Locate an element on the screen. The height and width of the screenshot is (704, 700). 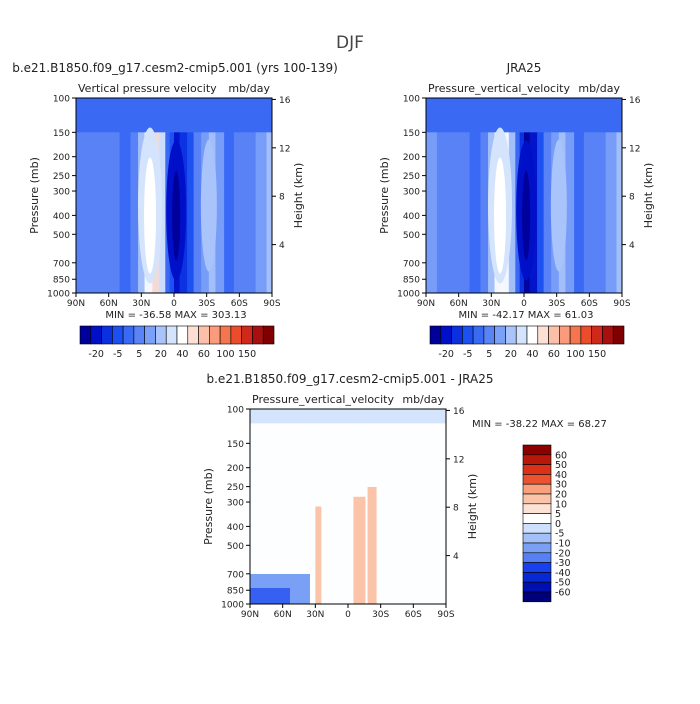
y-tick-label: 100 is located at coordinates (411, 100).